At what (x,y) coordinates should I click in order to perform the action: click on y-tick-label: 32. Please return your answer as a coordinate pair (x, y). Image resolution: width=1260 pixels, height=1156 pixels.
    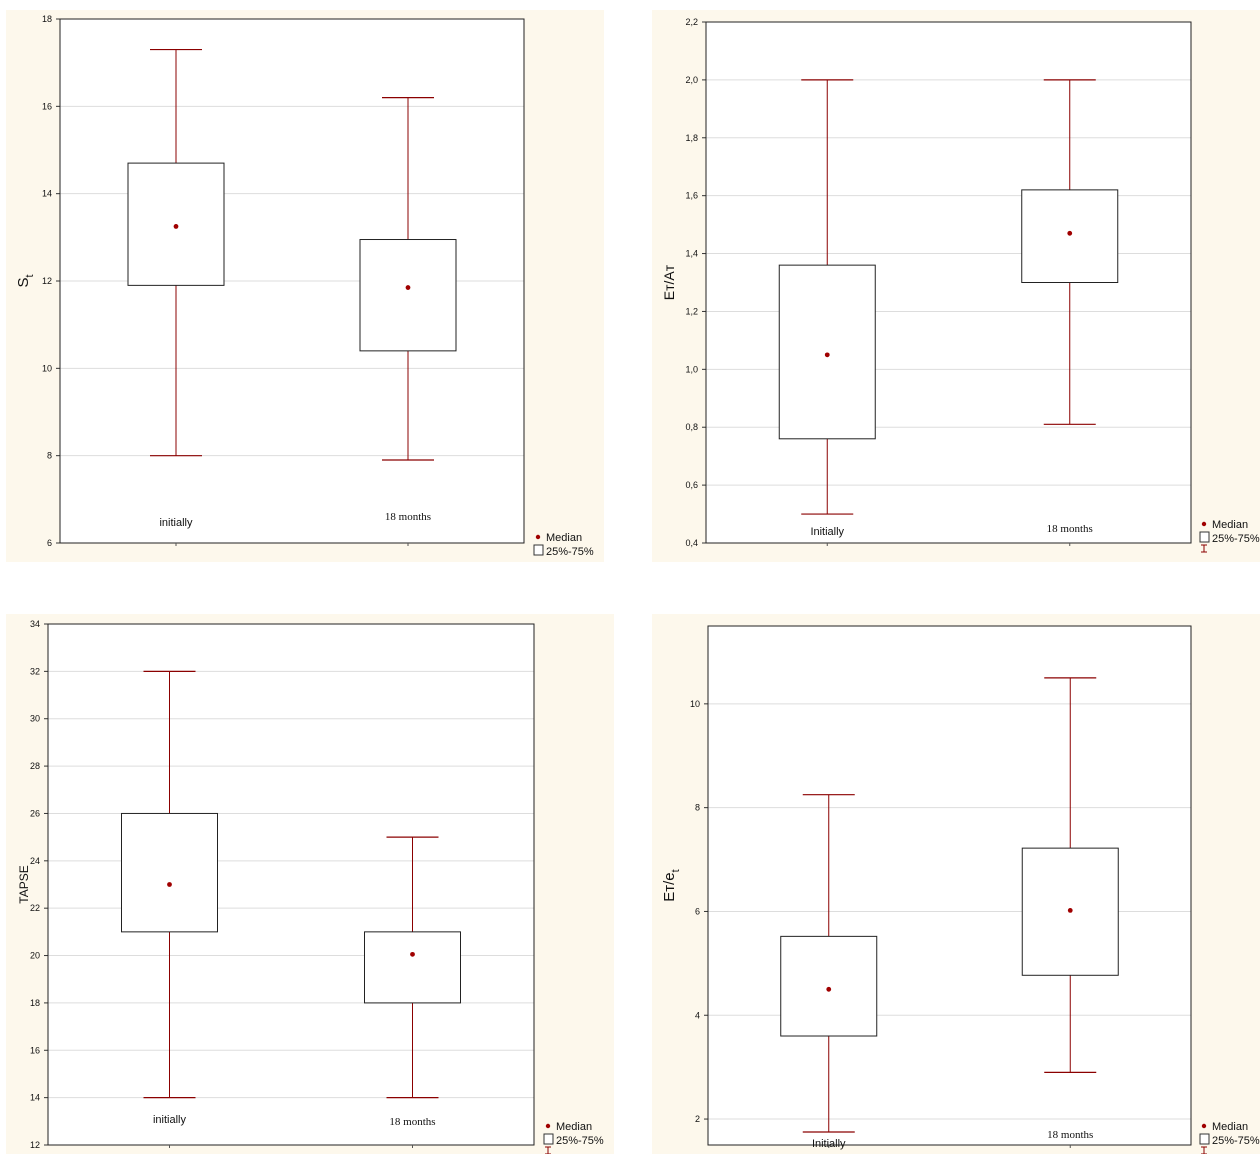
    Looking at the image, I should click on (35, 671).